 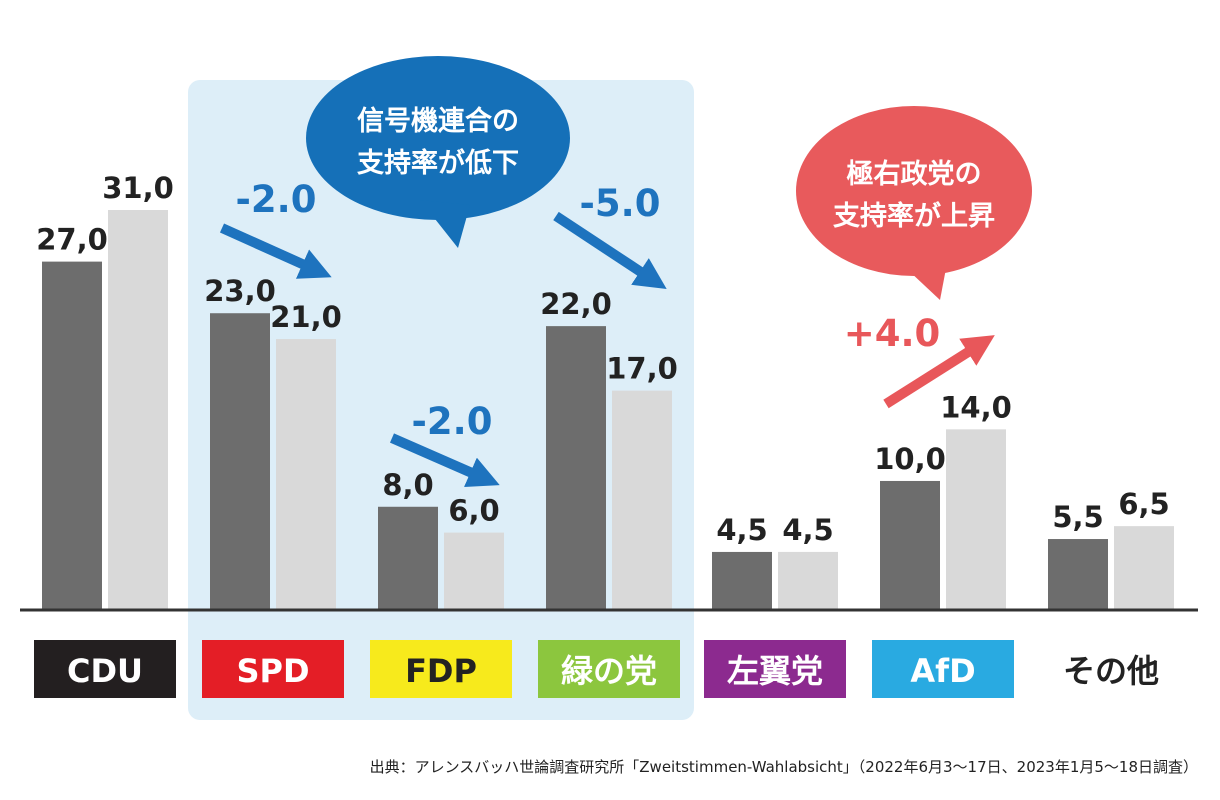 I want to click on callout-text: 極右政党の, so click(x=914, y=174).